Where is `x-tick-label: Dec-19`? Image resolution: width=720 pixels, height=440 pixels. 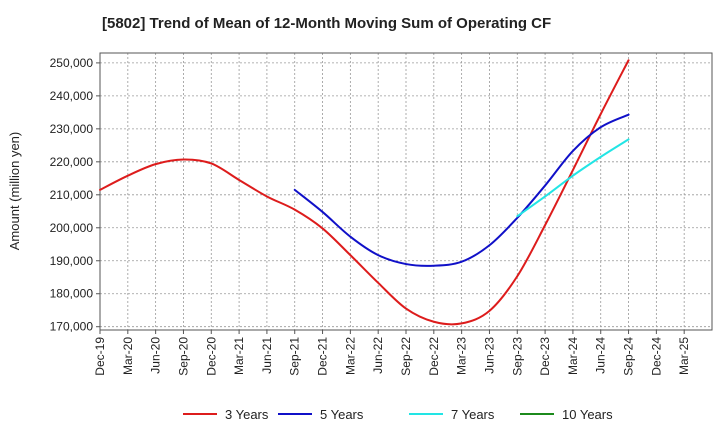
x-tick-label: Dec-19 is located at coordinates (100, 356).